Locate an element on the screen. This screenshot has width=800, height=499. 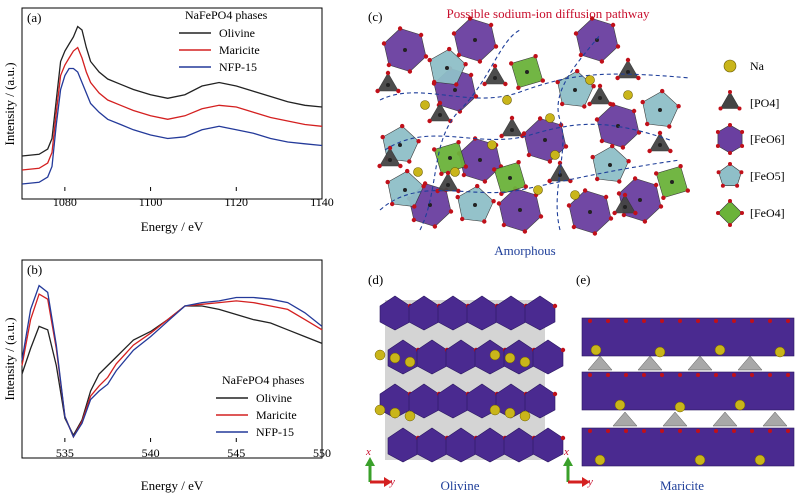
po4-tetrahedron-icon is located at coordinates (730, 100).